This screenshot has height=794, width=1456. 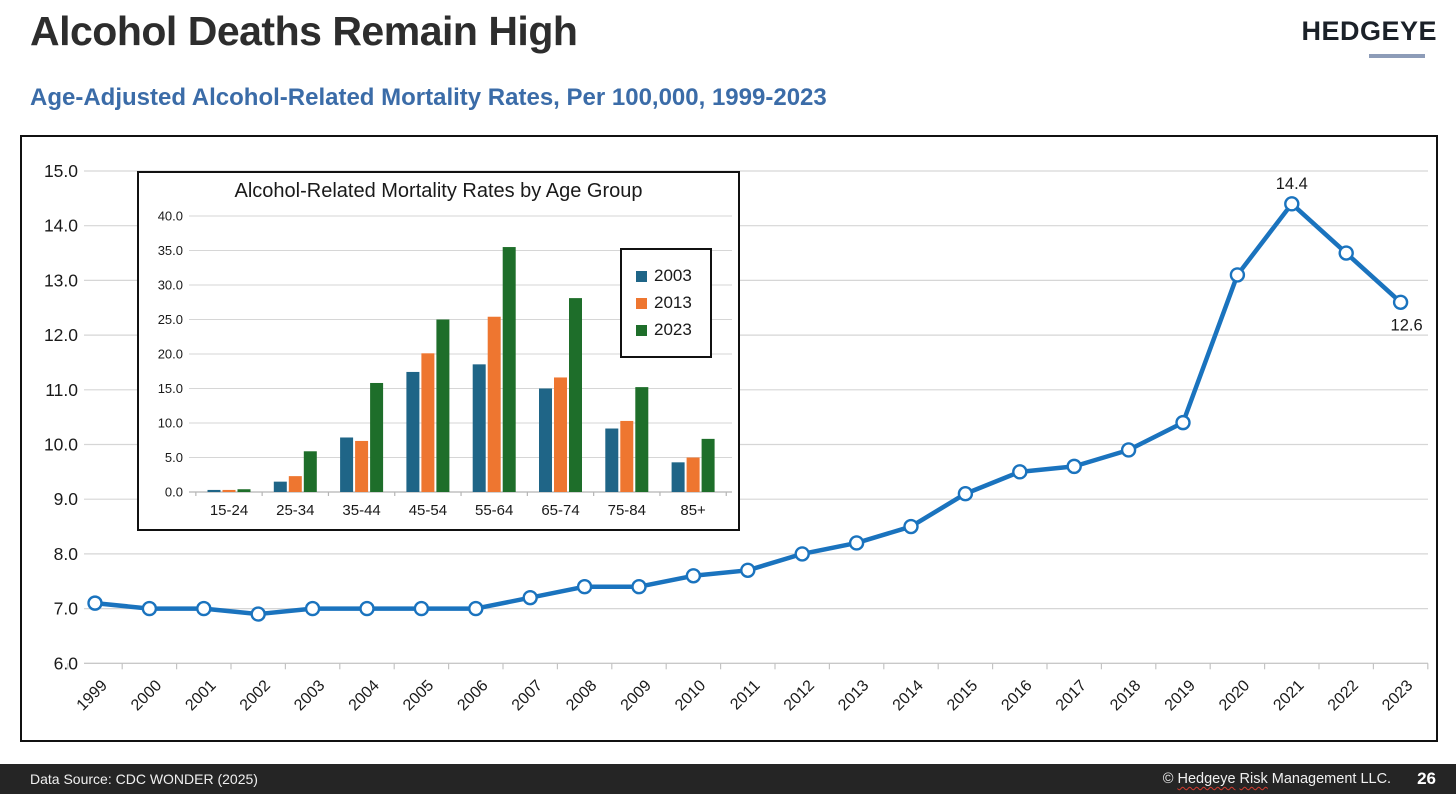 What do you see at coordinates (1292, 184) in the screenshot?
I see `data-label: 14.4` at bounding box center [1292, 184].